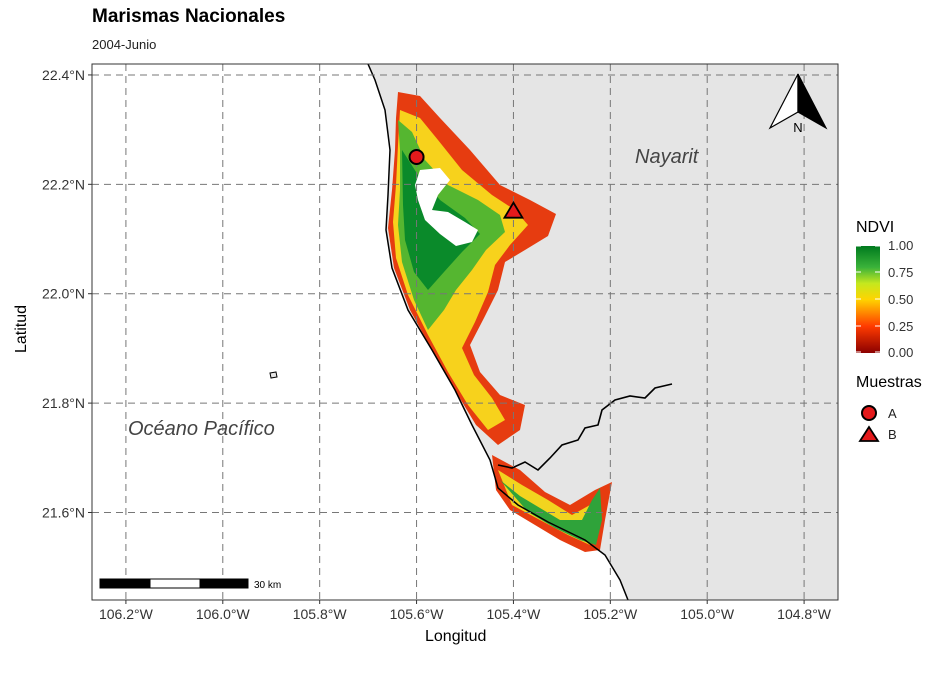 The image size is (940, 683). Describe the element at coordinates (456, 636) in the screenshot. I see `x-axis-label: Longitud` at that location.